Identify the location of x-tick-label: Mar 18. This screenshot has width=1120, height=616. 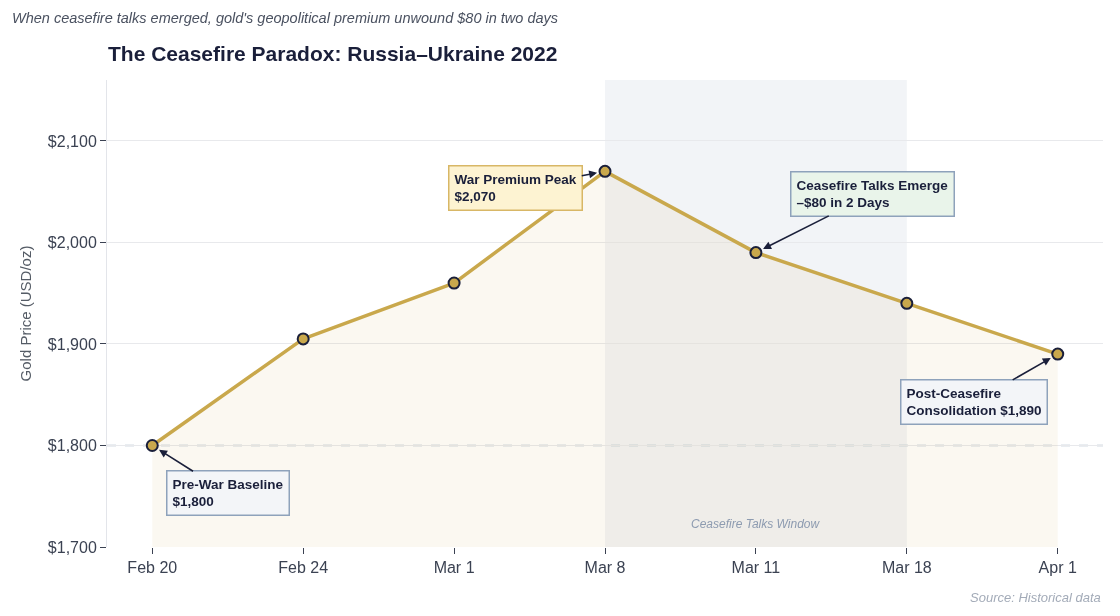
(906, 568).